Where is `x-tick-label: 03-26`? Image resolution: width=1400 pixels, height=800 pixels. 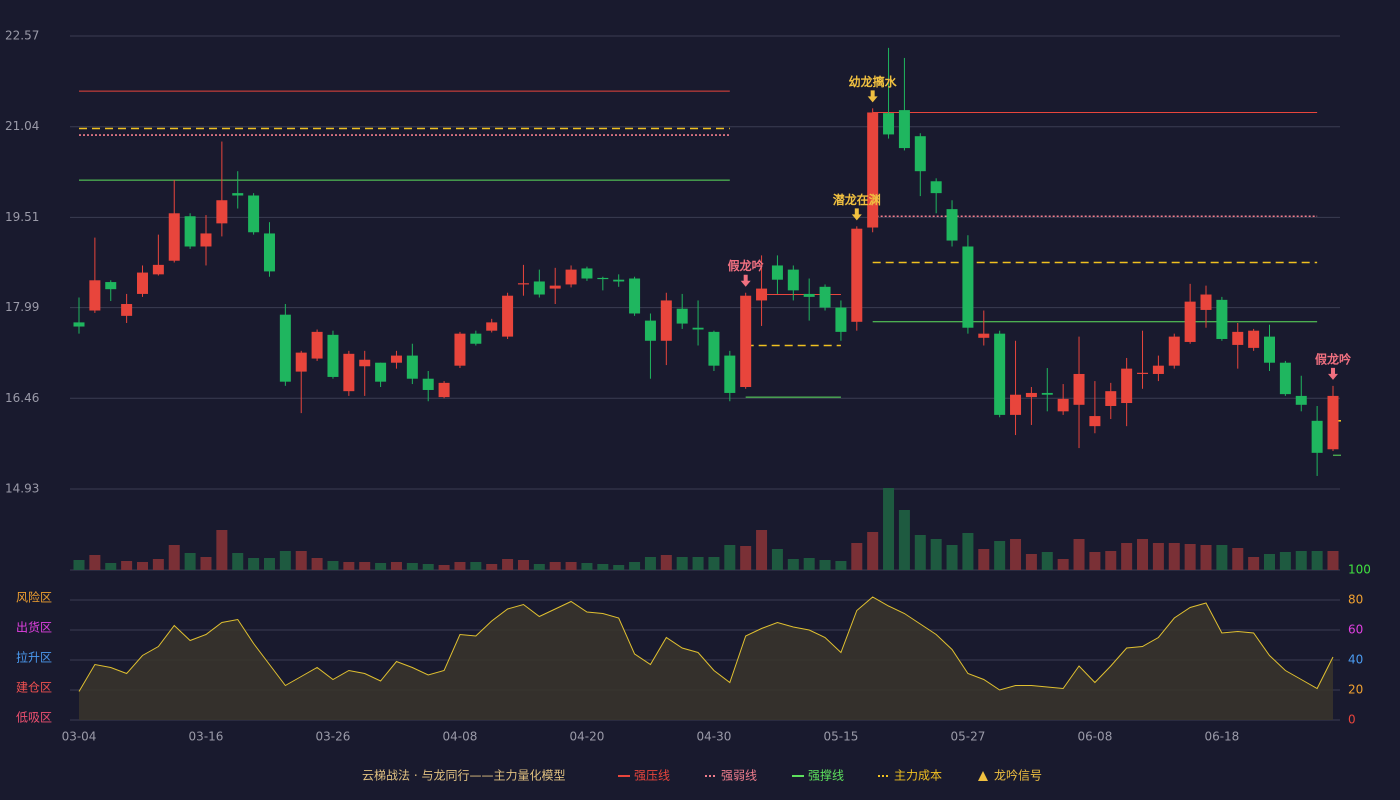
x-tick-label: 03-26 is located at coordinates (333, 737).